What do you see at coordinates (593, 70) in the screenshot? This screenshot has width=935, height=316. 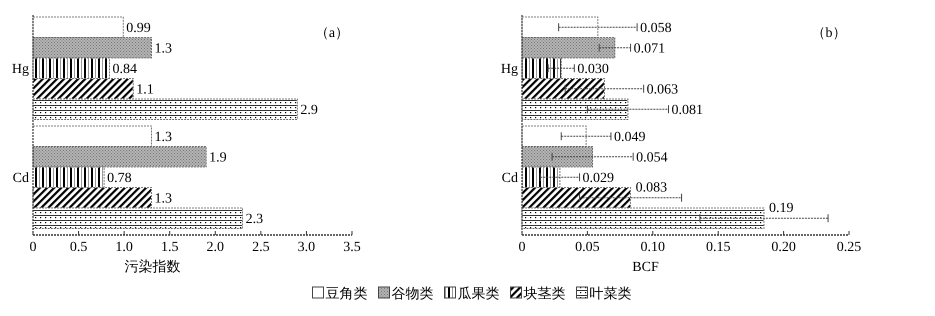 I see `data-label: 0.030` at bounding box center [593, 70].